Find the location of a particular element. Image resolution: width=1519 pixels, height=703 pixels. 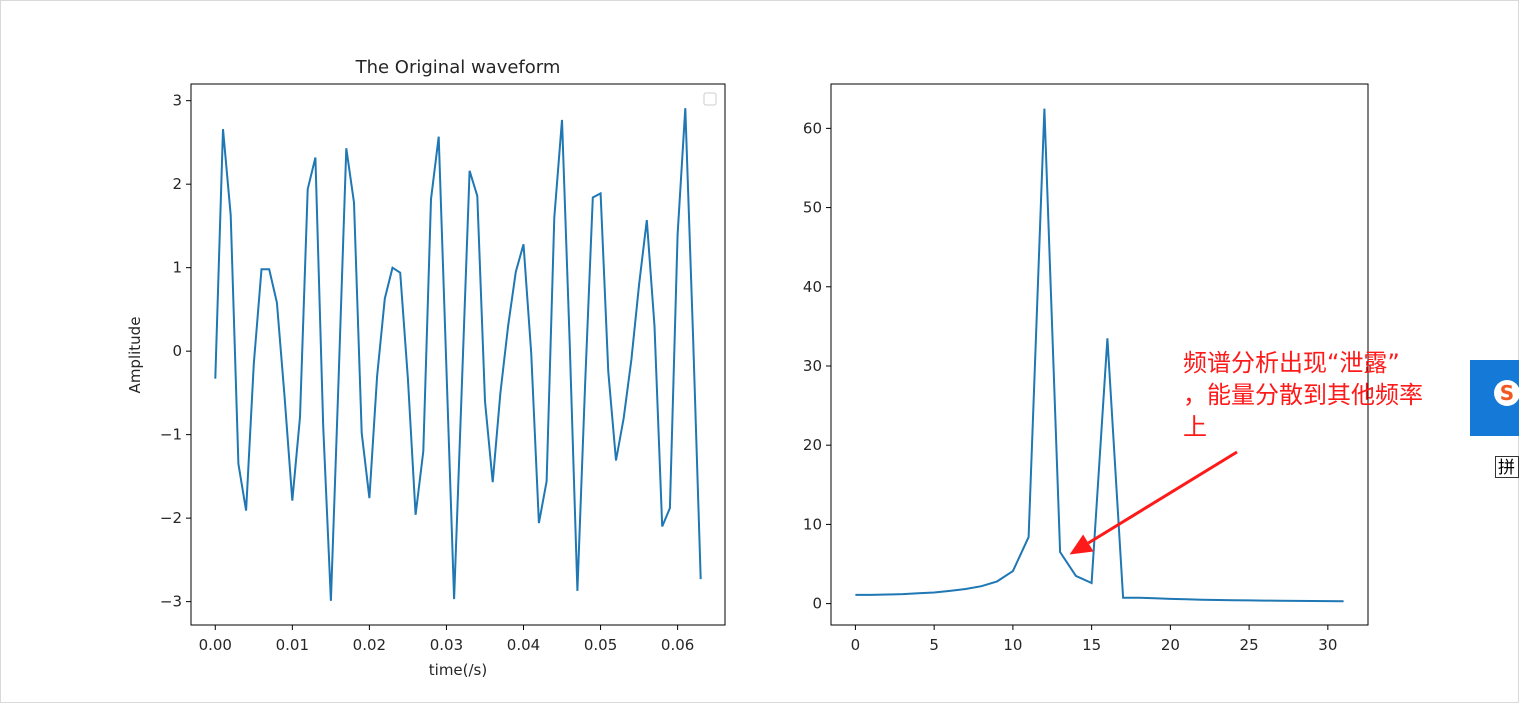

annotation-arrow-head is located at coordinates (1081, 544).